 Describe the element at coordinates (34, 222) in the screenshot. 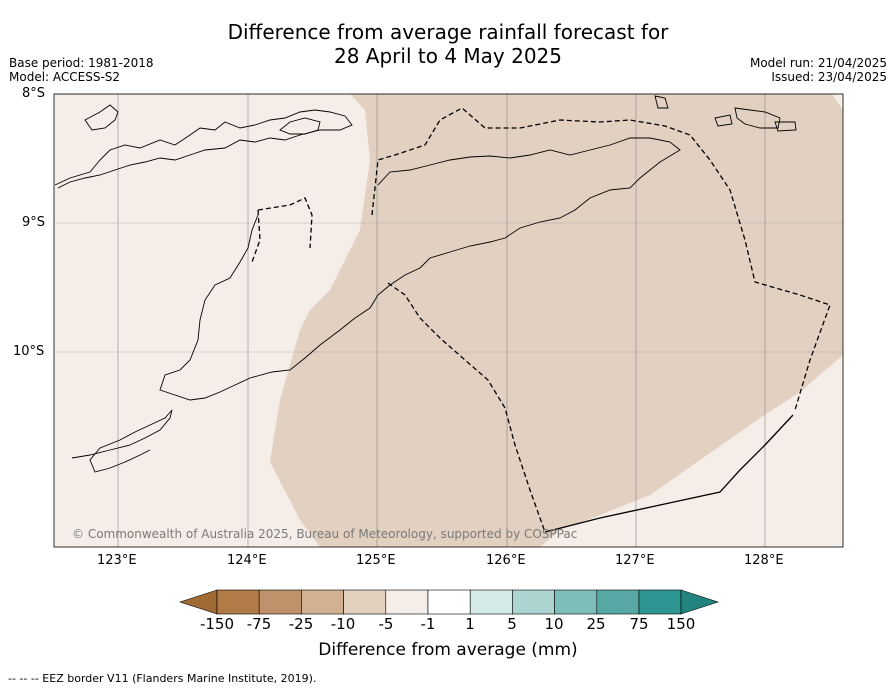

I see `lat-label-9s: 9°S` at that location.